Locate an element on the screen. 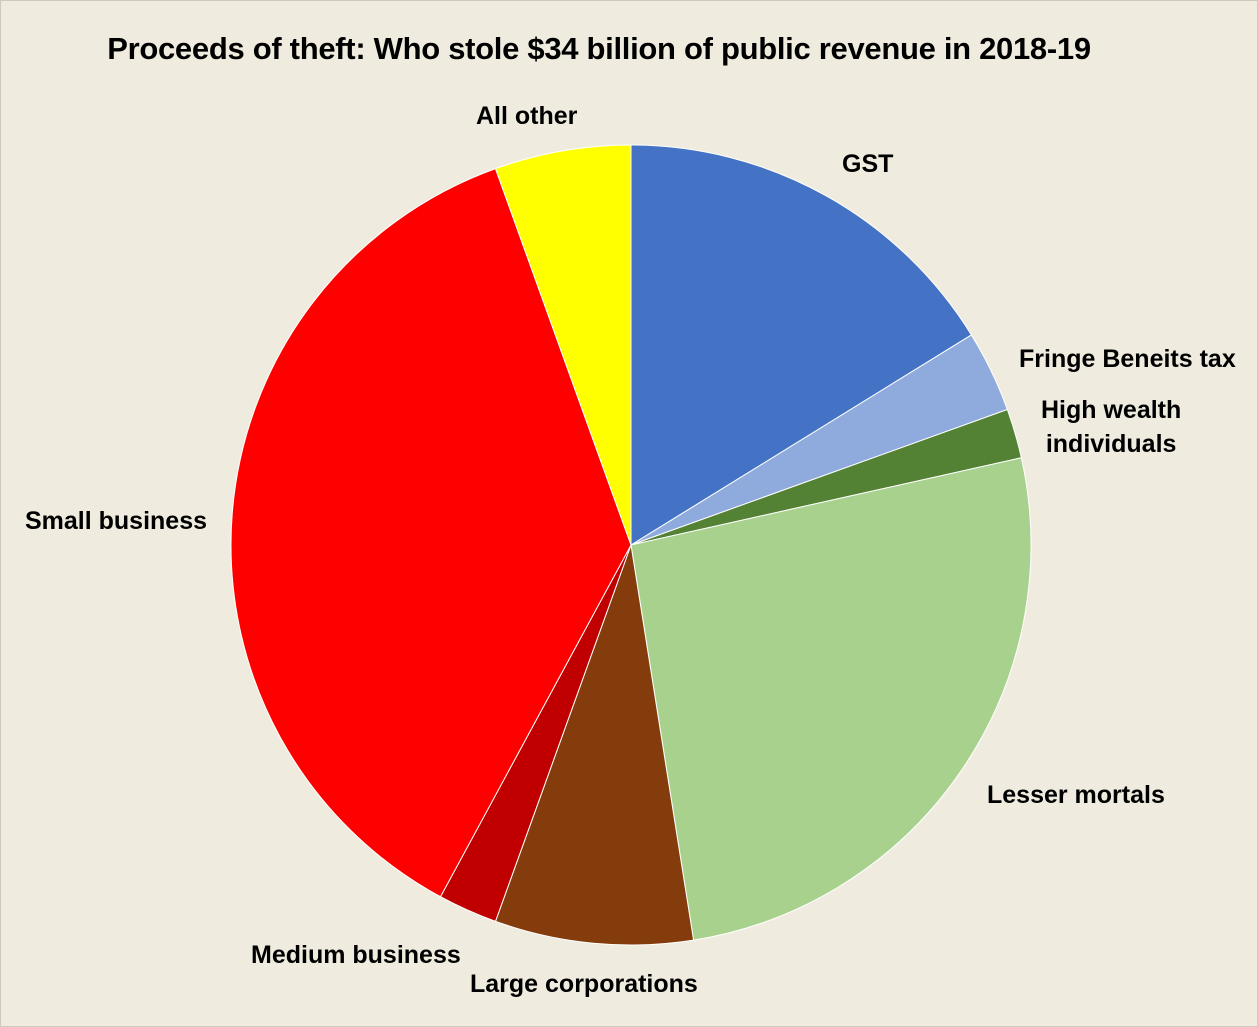  slice-label-lesser-mortals: Lesser mortals is located at coordinates (1076, 795).